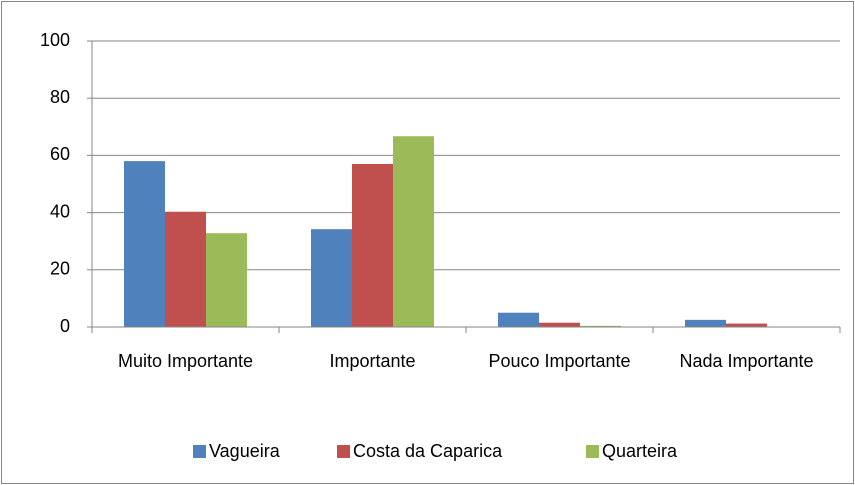 Image resolution: width=855 pixels, height=485 pixels. Describe the element at coordinates (746, 361) in the screenshot. I see `x-tick-label: Nada Importante` at that location.